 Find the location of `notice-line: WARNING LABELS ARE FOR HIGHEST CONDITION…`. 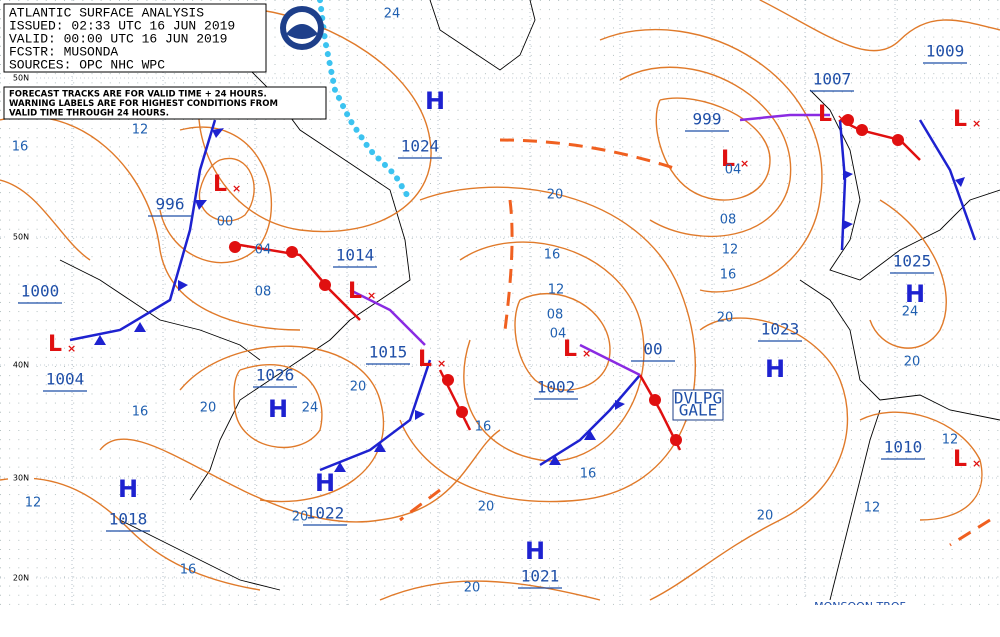

notice-line: WARNING LABELS ARE FOR HIGHEST CONDITION… is located at coordinates (143, 104).